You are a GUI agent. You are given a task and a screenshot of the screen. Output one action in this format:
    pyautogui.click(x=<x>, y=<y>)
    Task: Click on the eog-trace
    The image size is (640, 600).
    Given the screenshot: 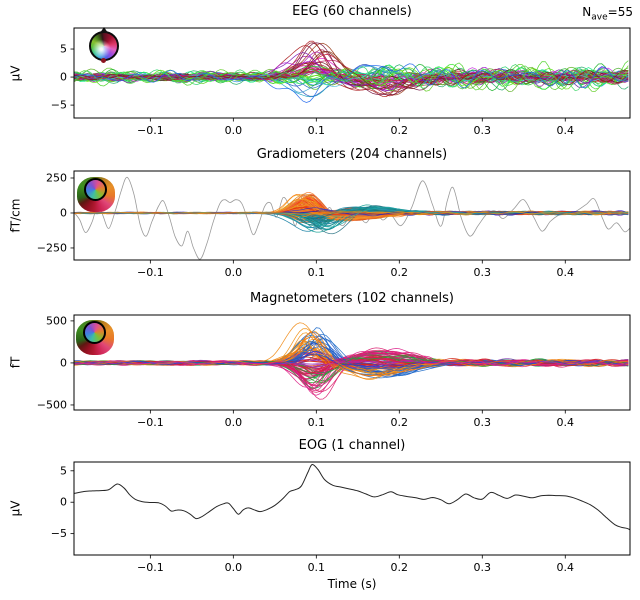 What is the action you would take?
    pyautogui.click(x=352, y=497)
    